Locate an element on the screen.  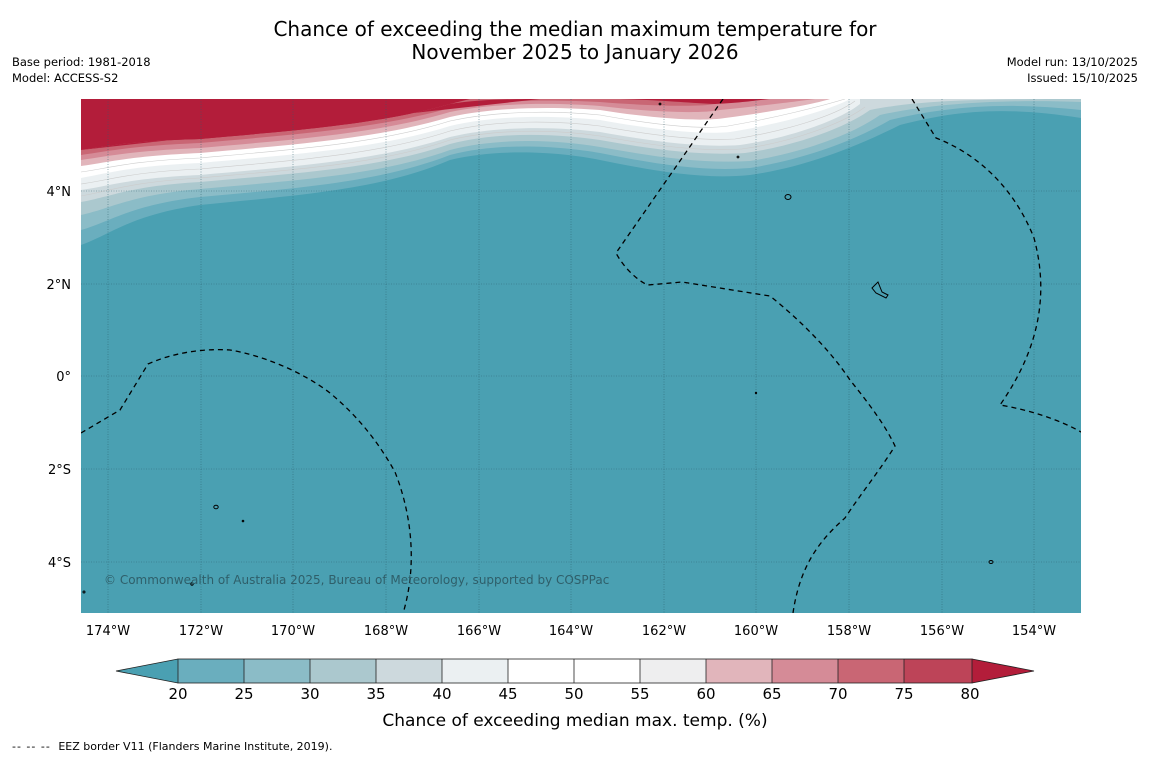
eez-legend-symbol: -- -- -- is located at coordinates (31, 746).